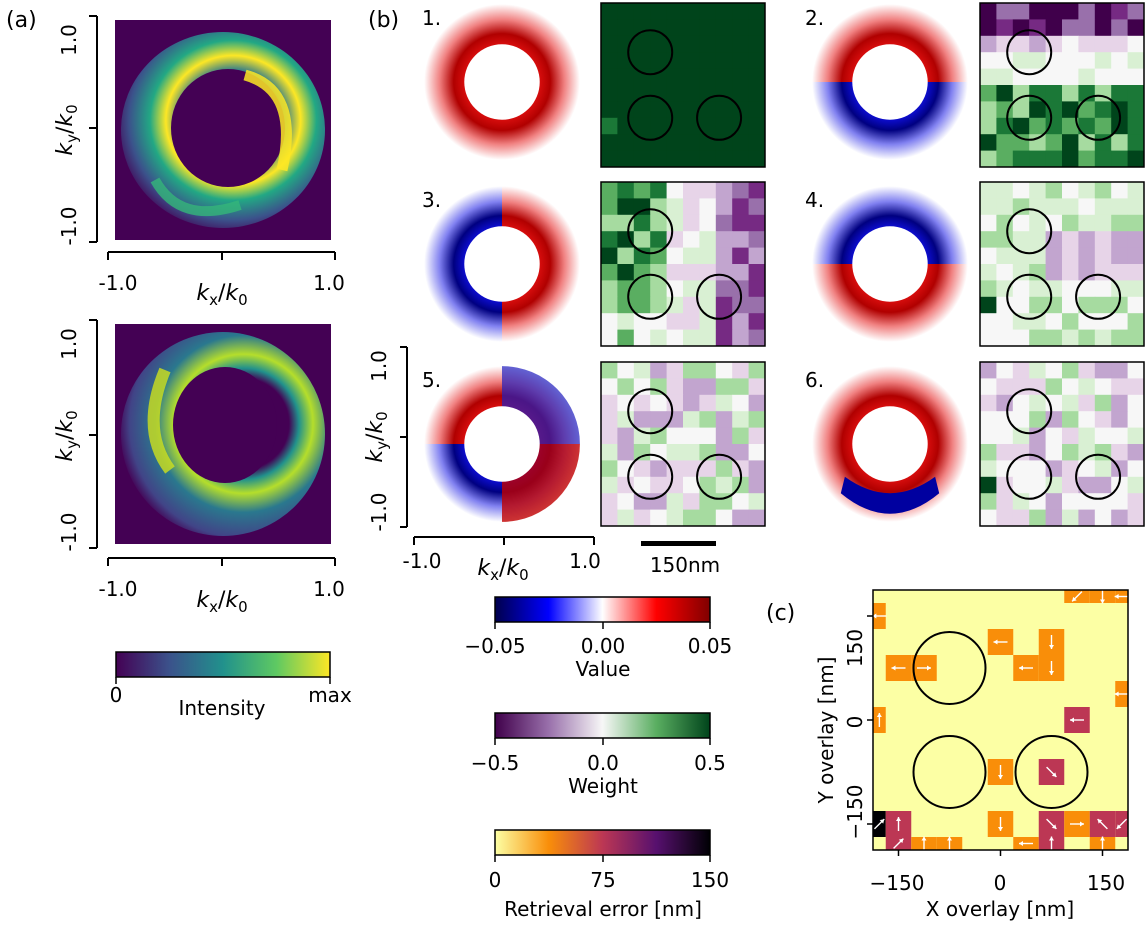 Image resolution: width=1145 pixels, height=925 pixels. What do you see at coordinates (598, 638) in the screenshot?
I see `value-colorbar: −0.05 0.00 0.05 Value` at bounding box center [598, 638].